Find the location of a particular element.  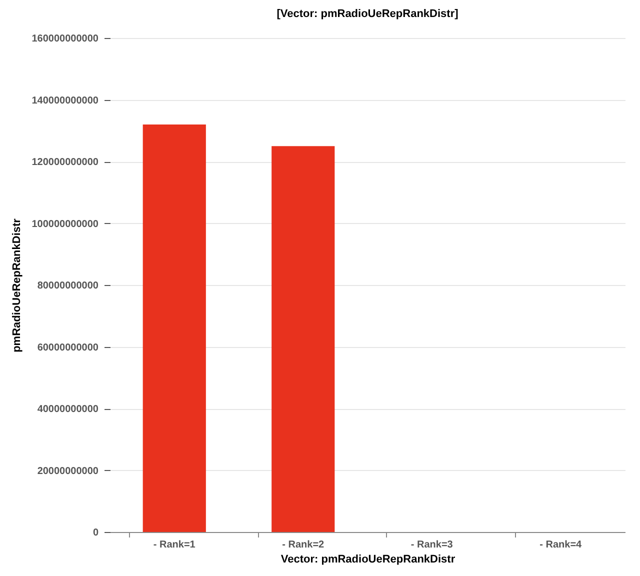

y-tick-label: 100000000000 is located at coordinates (65, 224).